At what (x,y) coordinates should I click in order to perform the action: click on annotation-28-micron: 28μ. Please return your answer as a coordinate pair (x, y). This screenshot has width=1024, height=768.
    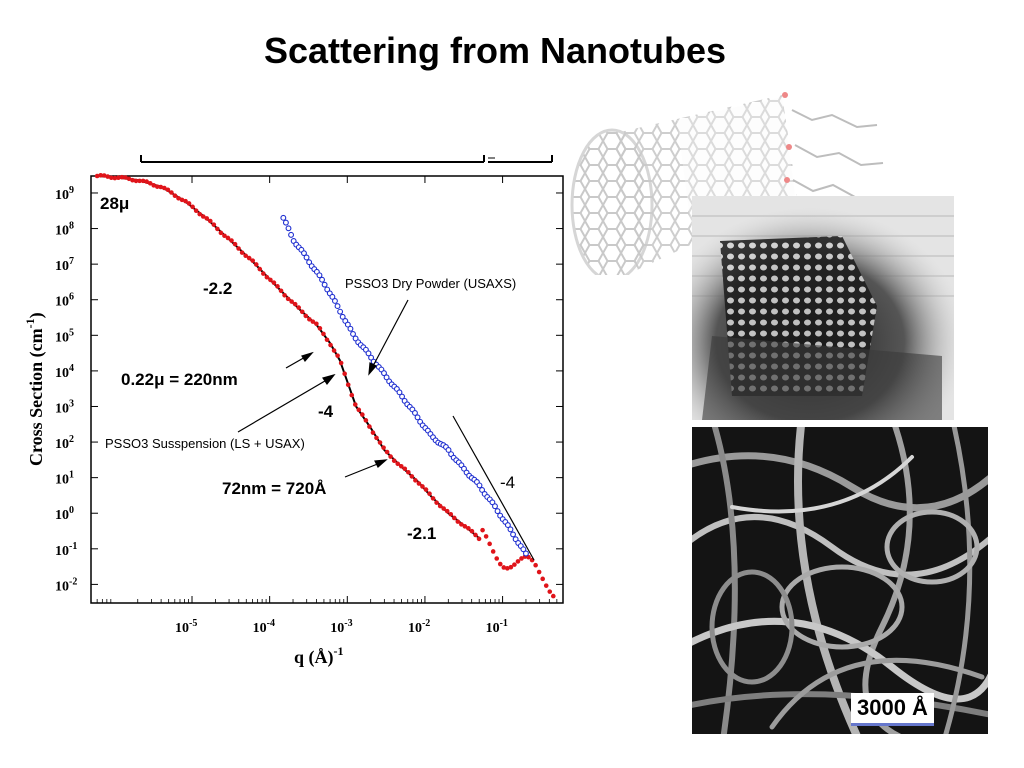
    Looking at the image, I should click on (114, 203).